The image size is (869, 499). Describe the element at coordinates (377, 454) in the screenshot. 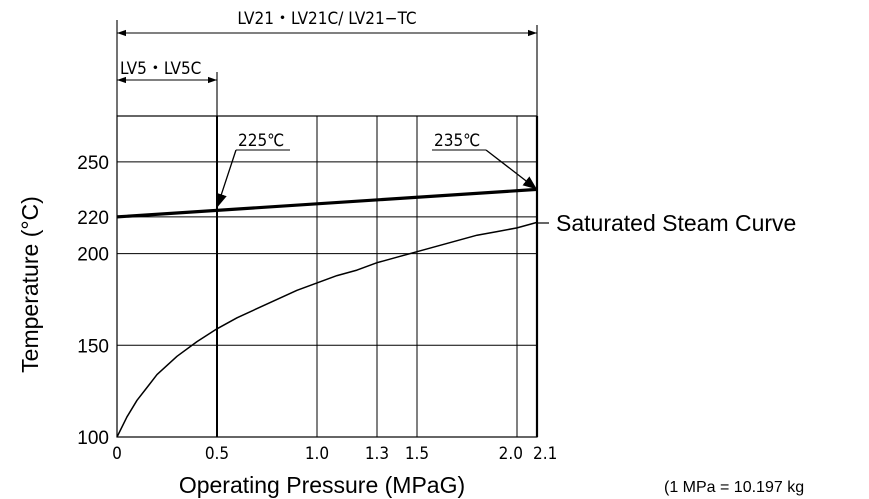

I see `x-tick-label-3: 1.3` at that location.